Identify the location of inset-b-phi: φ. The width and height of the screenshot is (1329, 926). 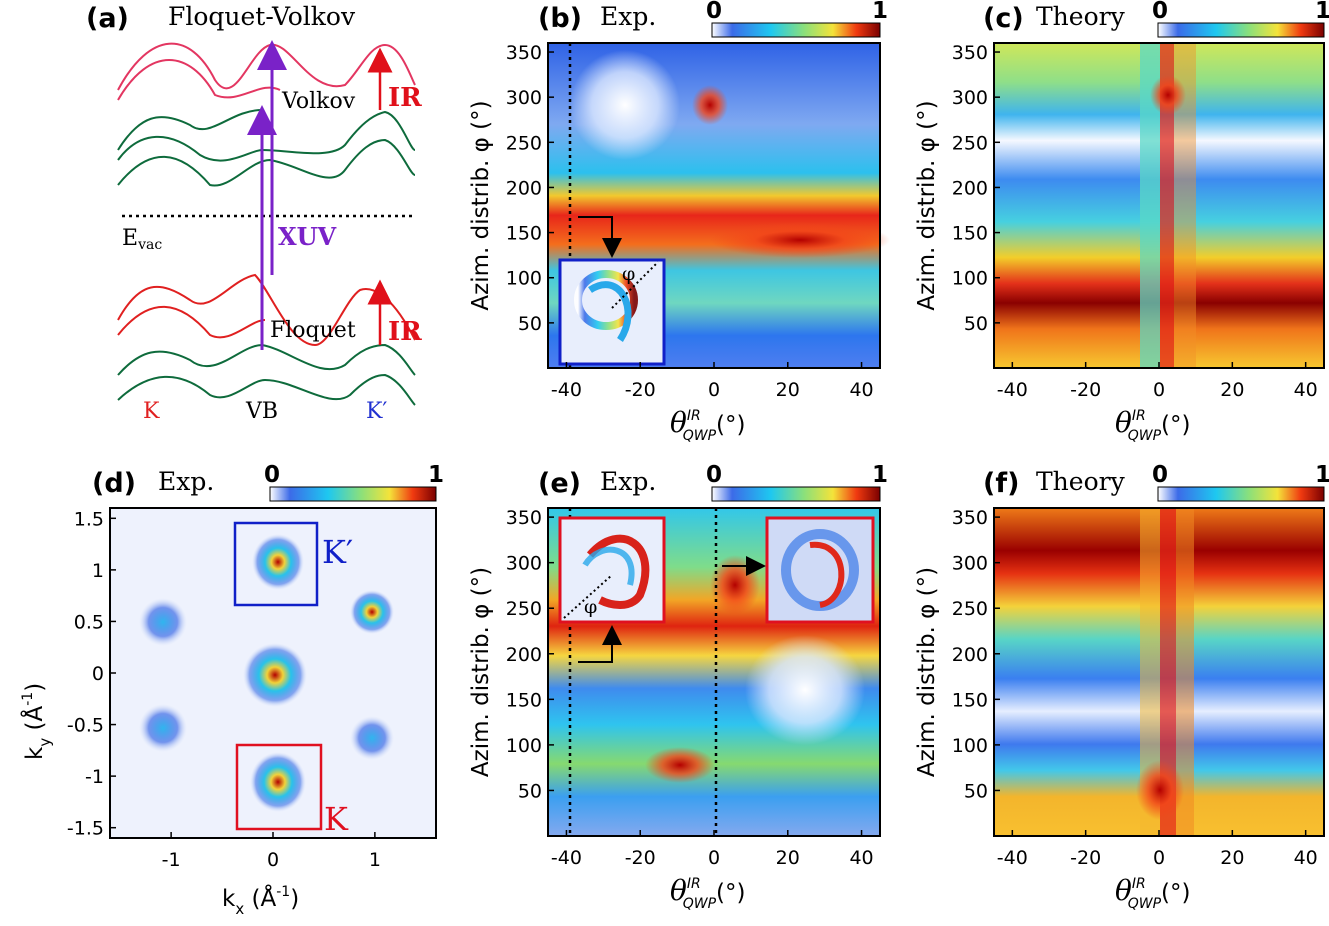
(628, 274).